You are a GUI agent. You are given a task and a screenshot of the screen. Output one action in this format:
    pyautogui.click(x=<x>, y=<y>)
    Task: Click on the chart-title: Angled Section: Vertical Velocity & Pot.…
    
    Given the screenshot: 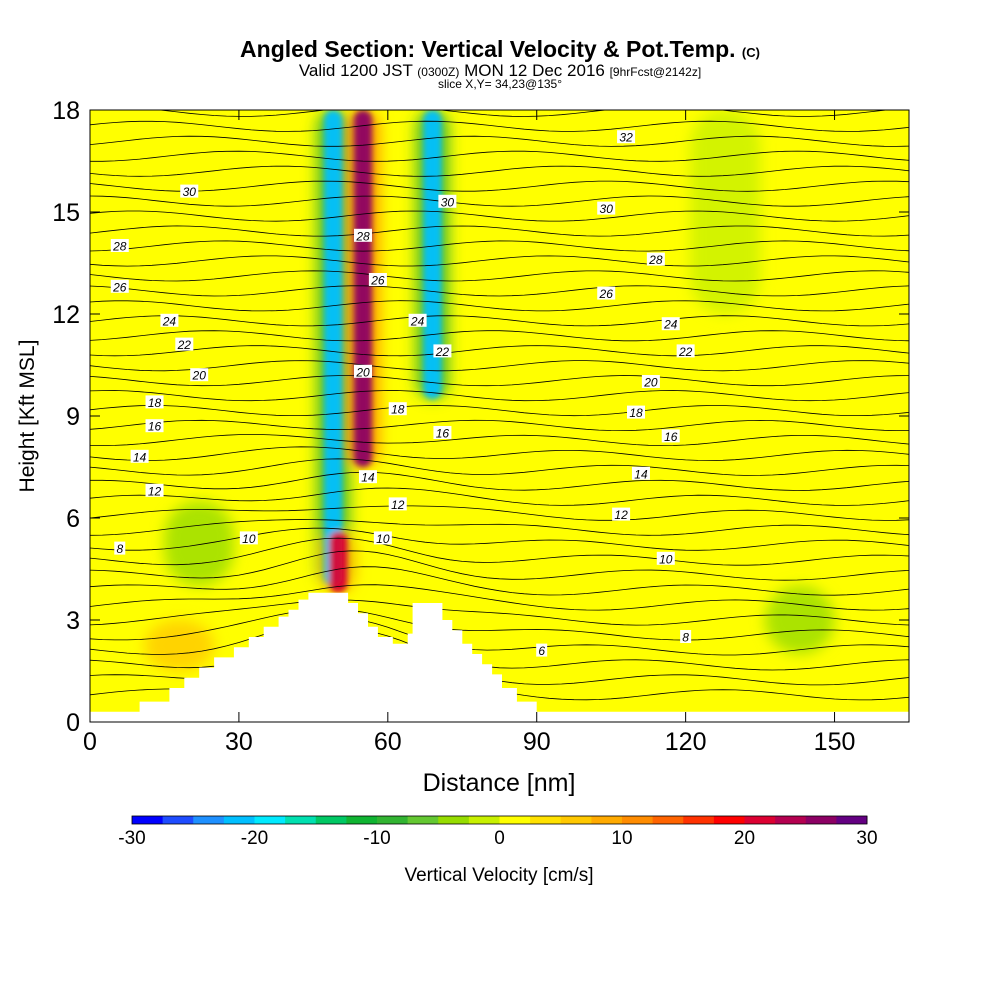 What is the action you would take?
    pyautogui.click(x=500, y=49)
    